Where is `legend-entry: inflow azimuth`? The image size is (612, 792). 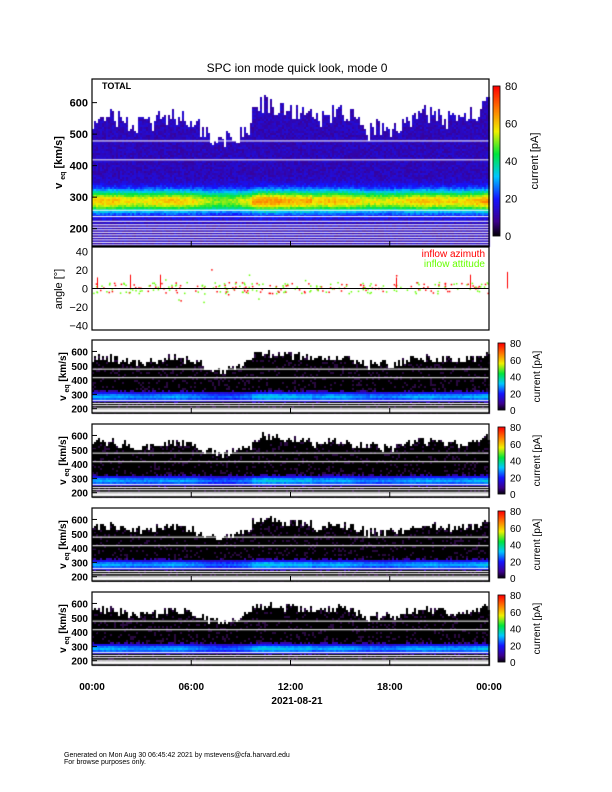
legend-entry: inflow azimuth is located at coordinates (453, 254).